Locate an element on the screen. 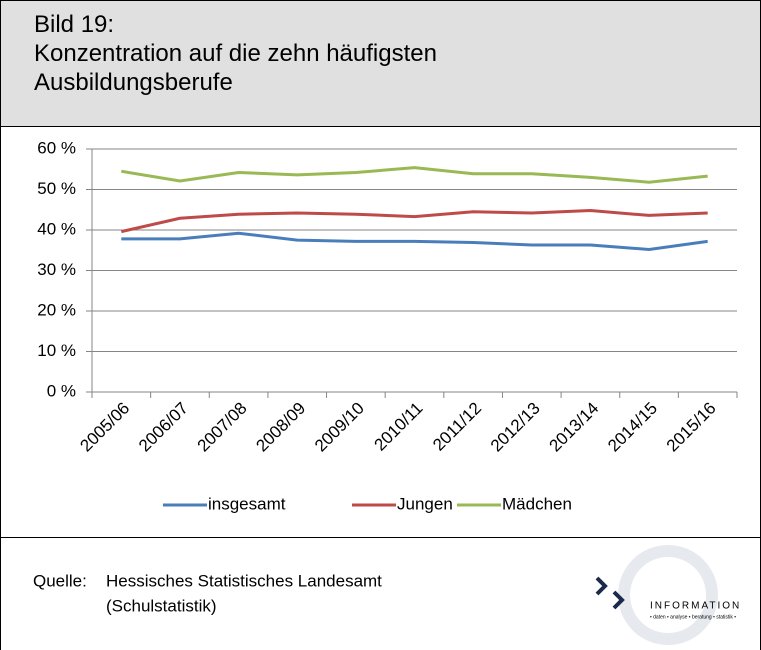  logo-circle is located at coordinates (668, 595).